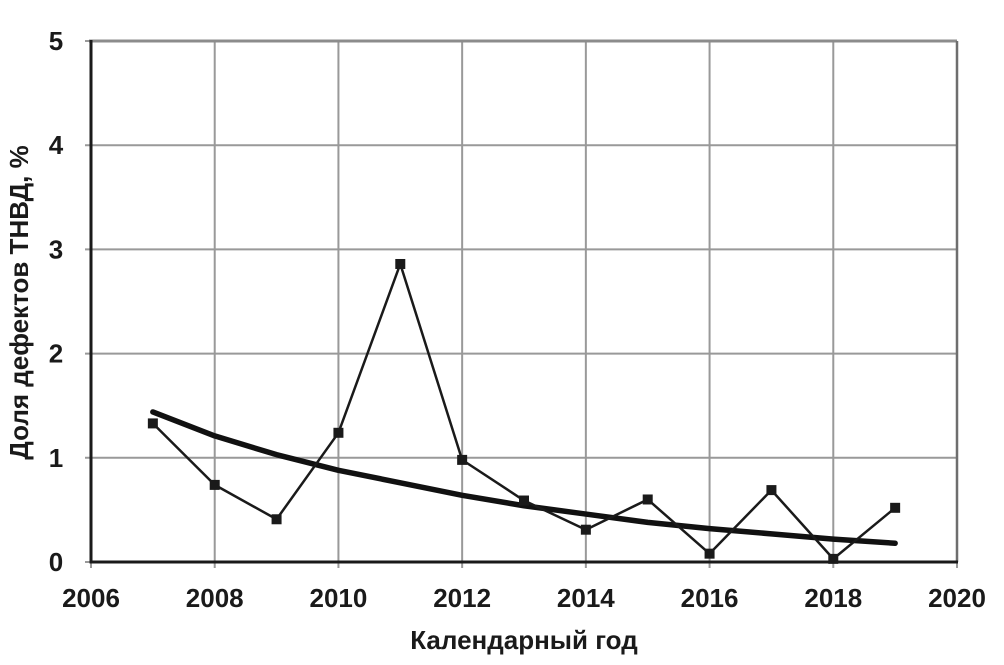 The width and height of the screenshot is (1004, 665). Describe the element at coordinates (91, 598) in the screenshot. I see `x-tick-label: 2006` at that location.